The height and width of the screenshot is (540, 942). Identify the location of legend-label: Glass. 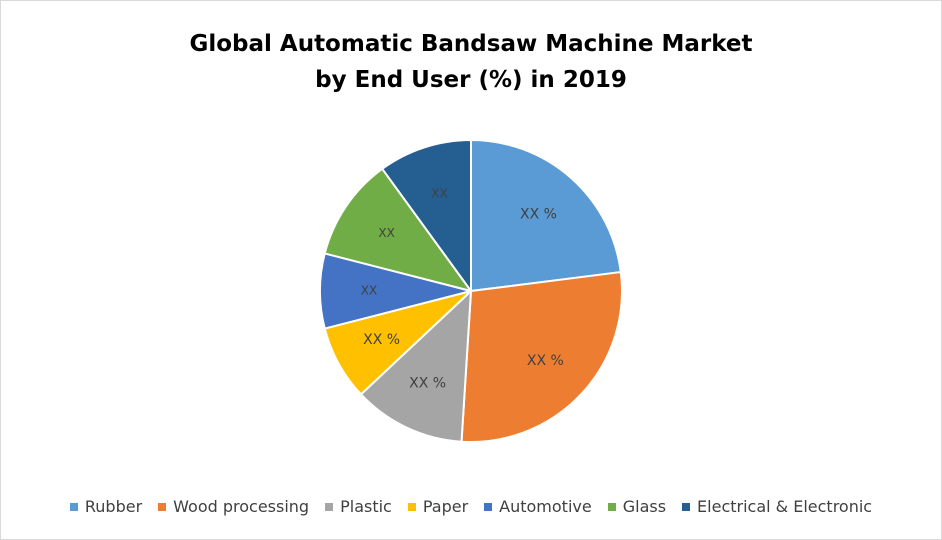
(644, 506).